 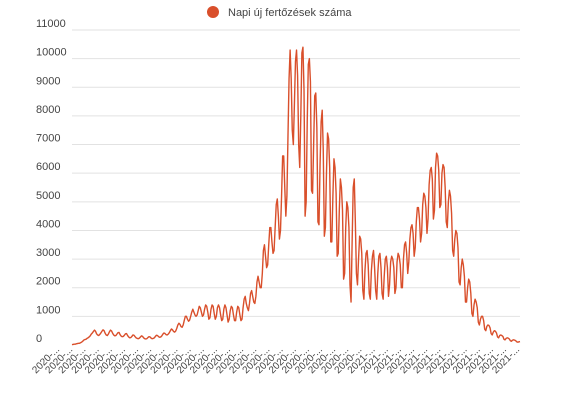 I want to click on y-tick-label: 1000, so click(x=48, y=310).